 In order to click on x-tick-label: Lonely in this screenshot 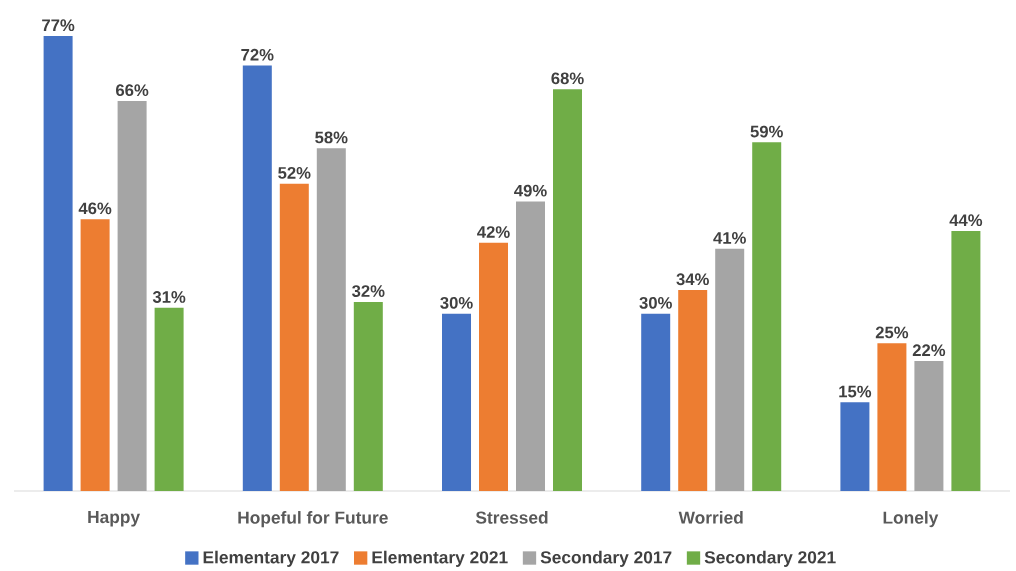, I will do `click(911, 519)`.